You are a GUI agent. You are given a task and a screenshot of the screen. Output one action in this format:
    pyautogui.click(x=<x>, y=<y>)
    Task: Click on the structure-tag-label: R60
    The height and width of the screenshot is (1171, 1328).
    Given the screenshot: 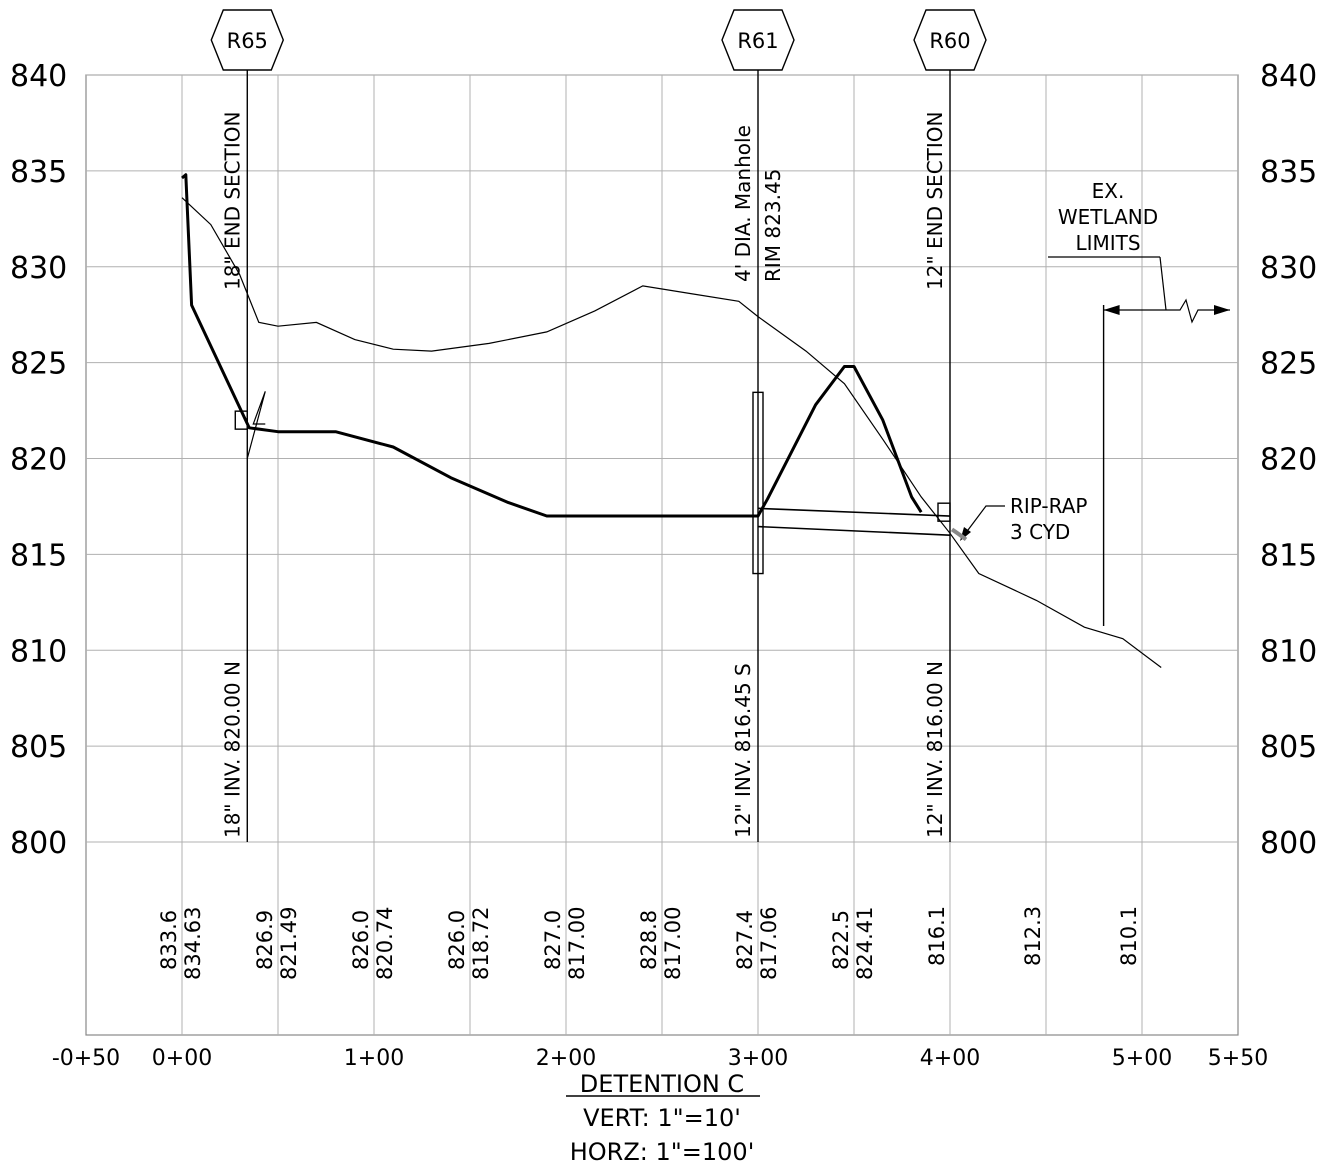 What is the action you would take?
    pyautogui.click(x=949, y=41)
    